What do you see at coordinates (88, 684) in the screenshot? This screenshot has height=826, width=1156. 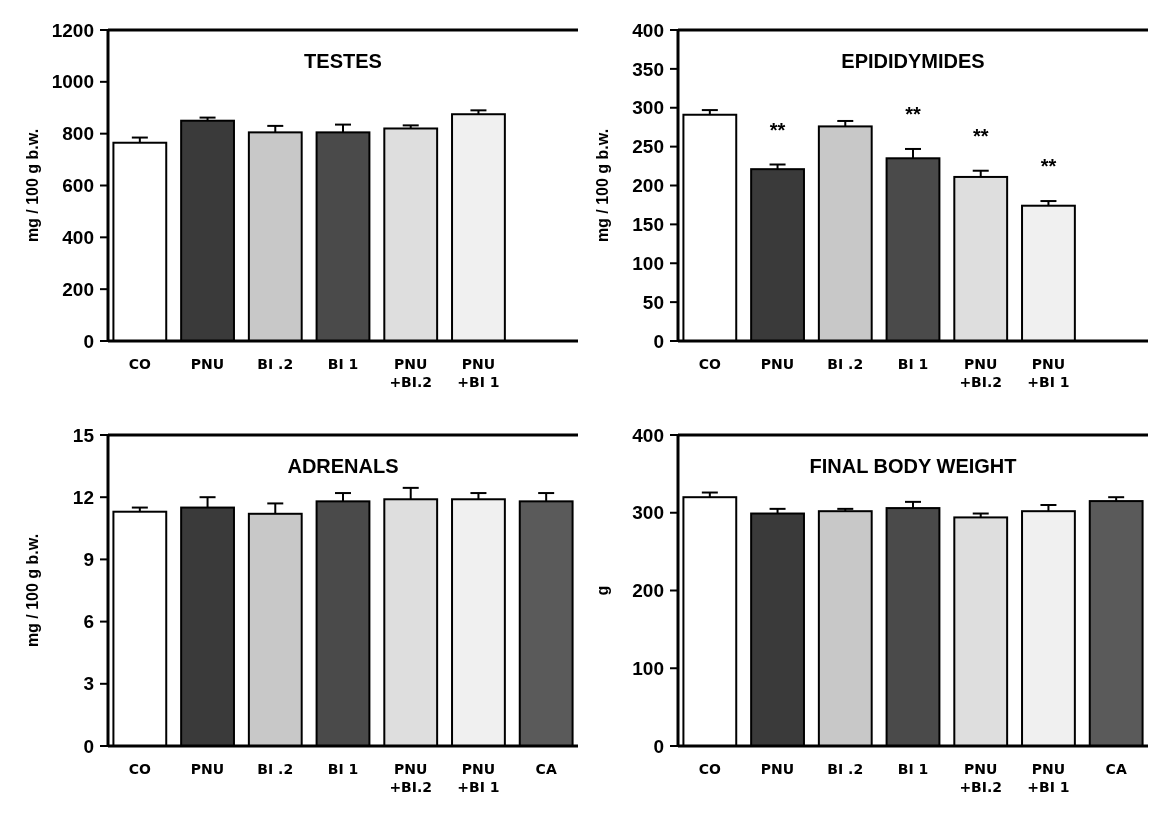 I see `y-tick-label: 3` at bounding box center [88, 684].